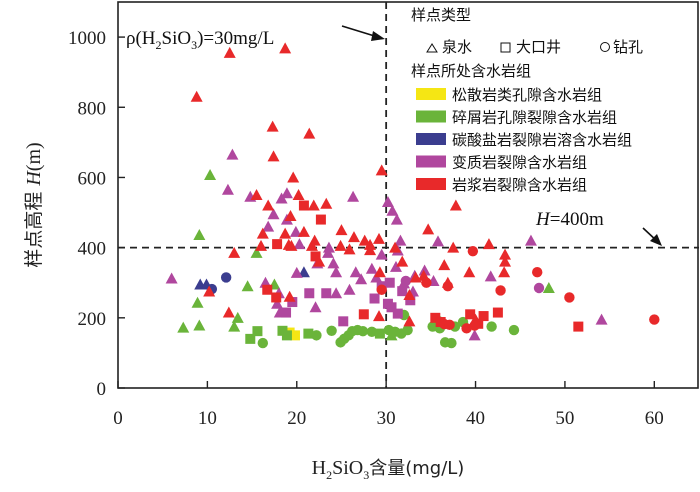  What do you see at coordinates (605, 47) in the screenshot?
I see `circle-icon` at bounding box center [605, 47].